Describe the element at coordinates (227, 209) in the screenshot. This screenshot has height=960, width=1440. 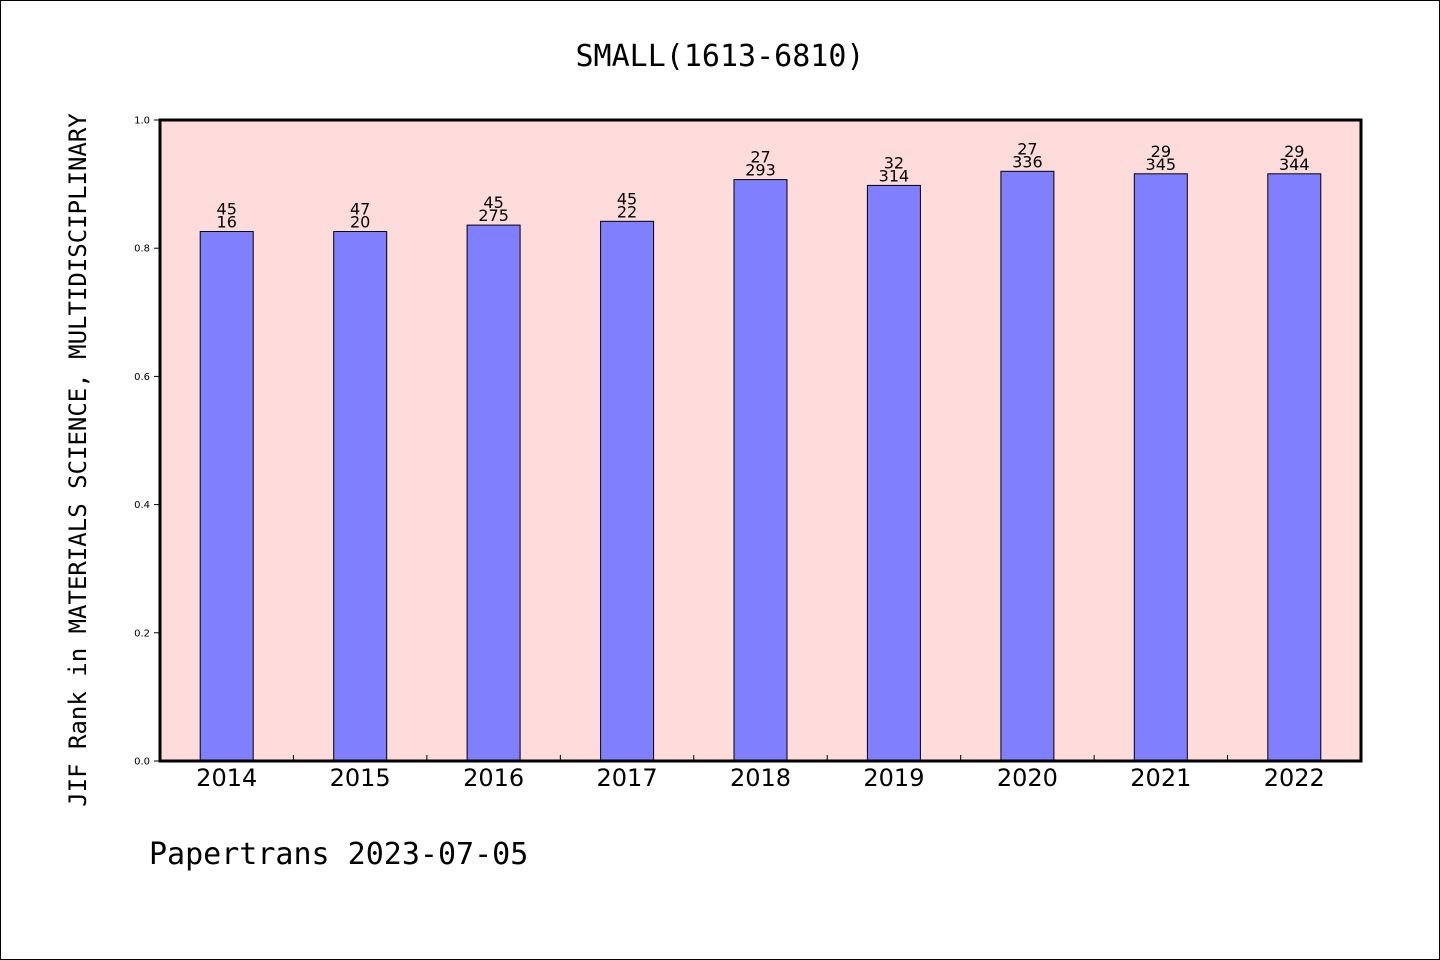
I see `bar-label-top-2014: 45` at that location.